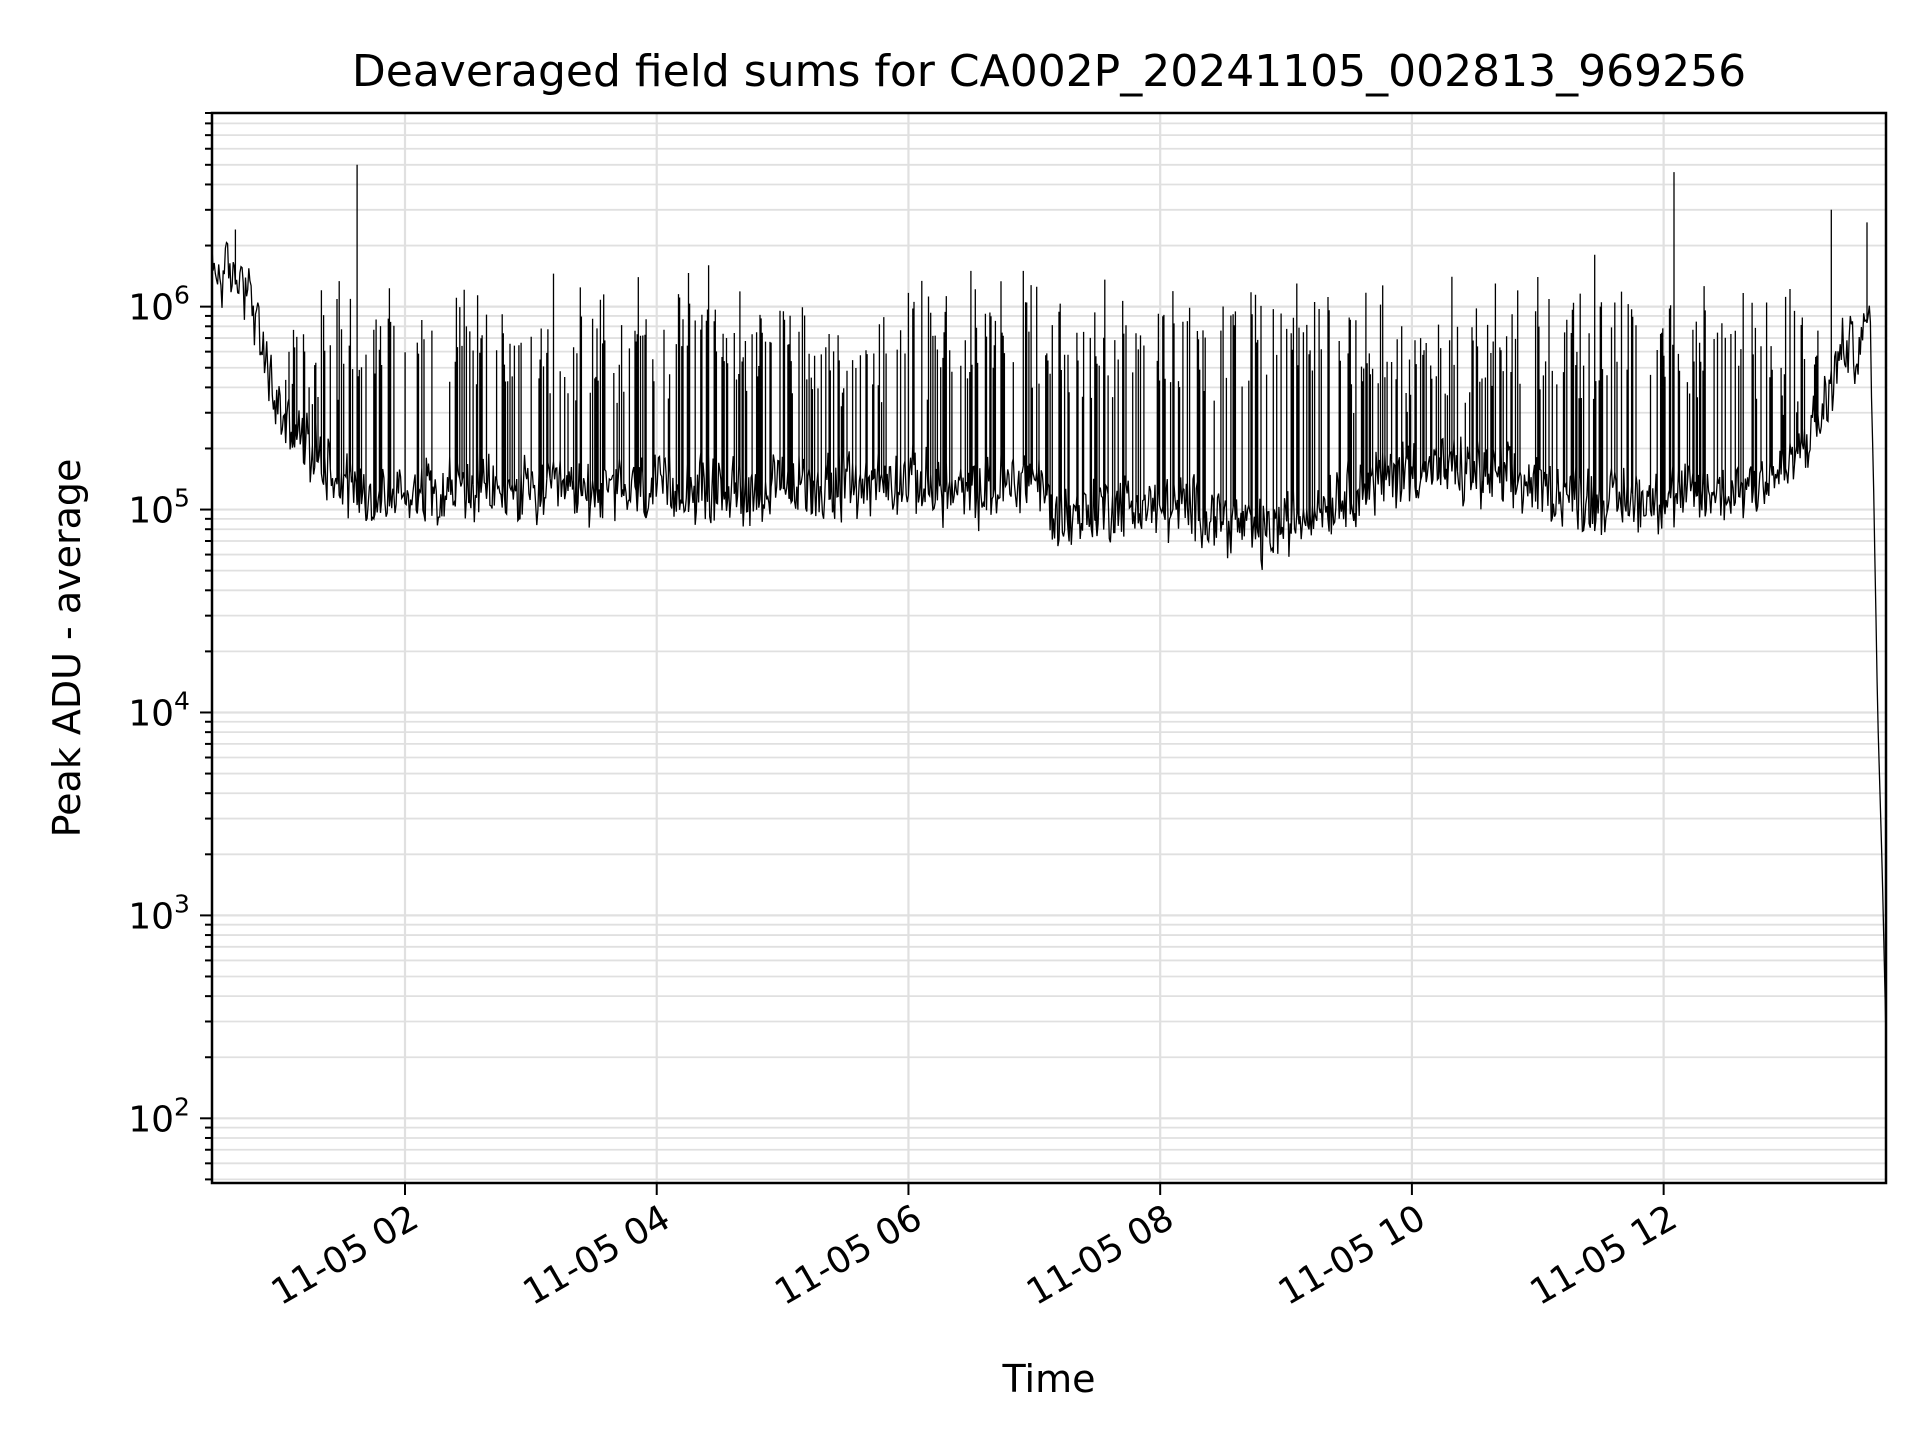 This screenshot has width=1920, height=1440. Describe the element at coordinates (1049, 1379) in the screenshot. I see `x-axis-label: Time` at that location.